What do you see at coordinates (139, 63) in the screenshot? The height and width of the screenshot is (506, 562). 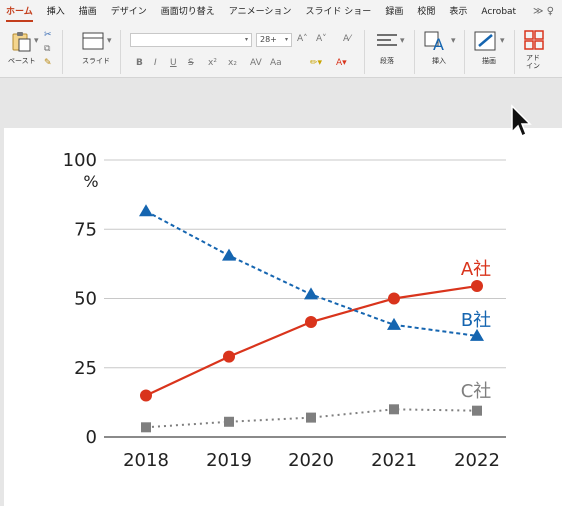 I see `bold-icon: B` at bounding box center [139, 63].